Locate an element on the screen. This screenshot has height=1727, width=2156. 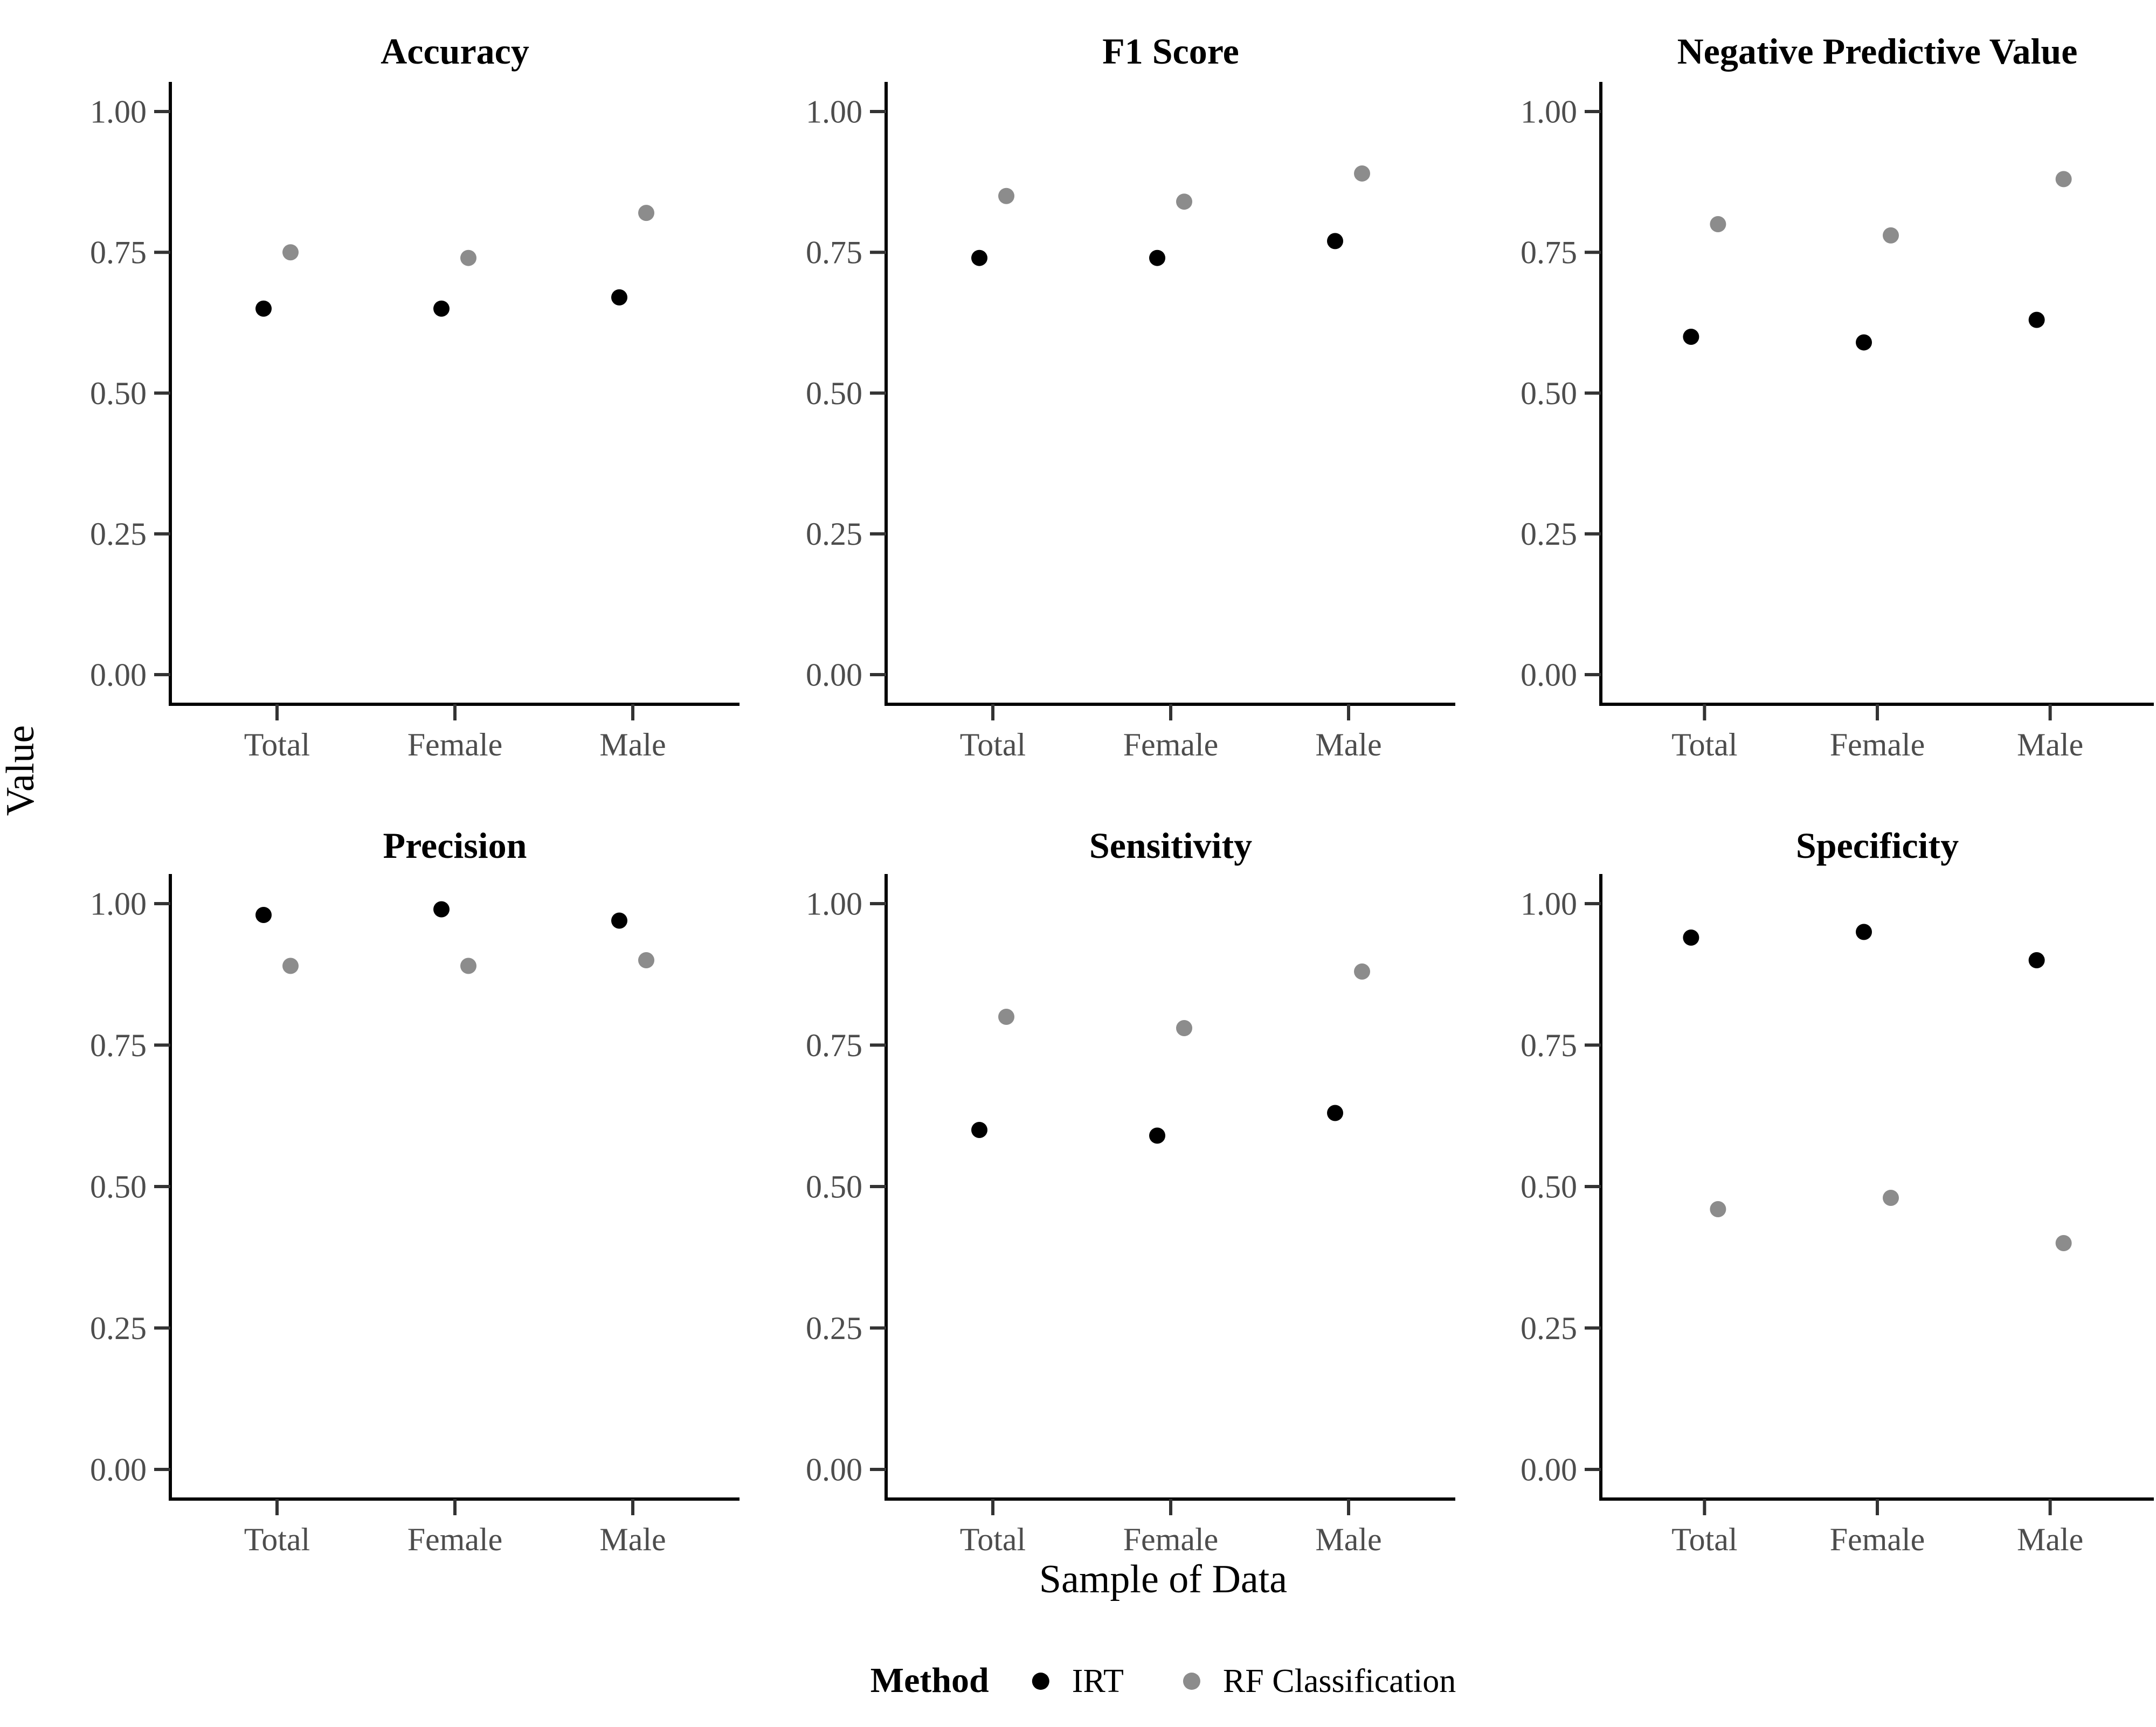
facet-title: F1 Score is located at coordinates (1170, 51).